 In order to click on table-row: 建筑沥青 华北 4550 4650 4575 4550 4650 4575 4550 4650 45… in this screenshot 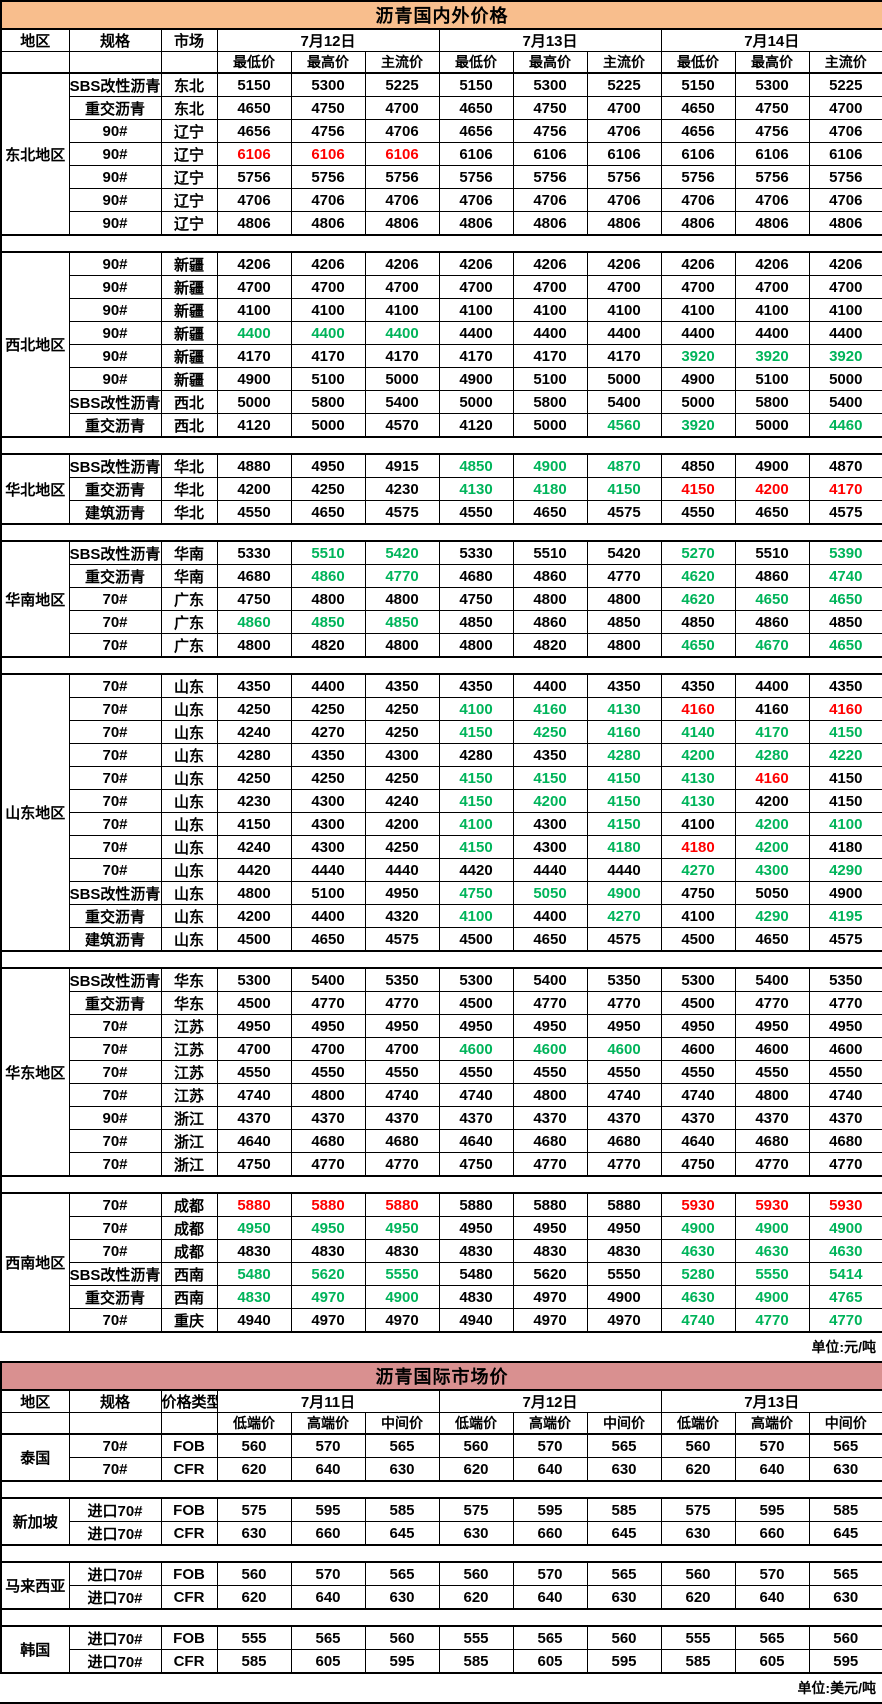, I will do `click(441, 512)`.